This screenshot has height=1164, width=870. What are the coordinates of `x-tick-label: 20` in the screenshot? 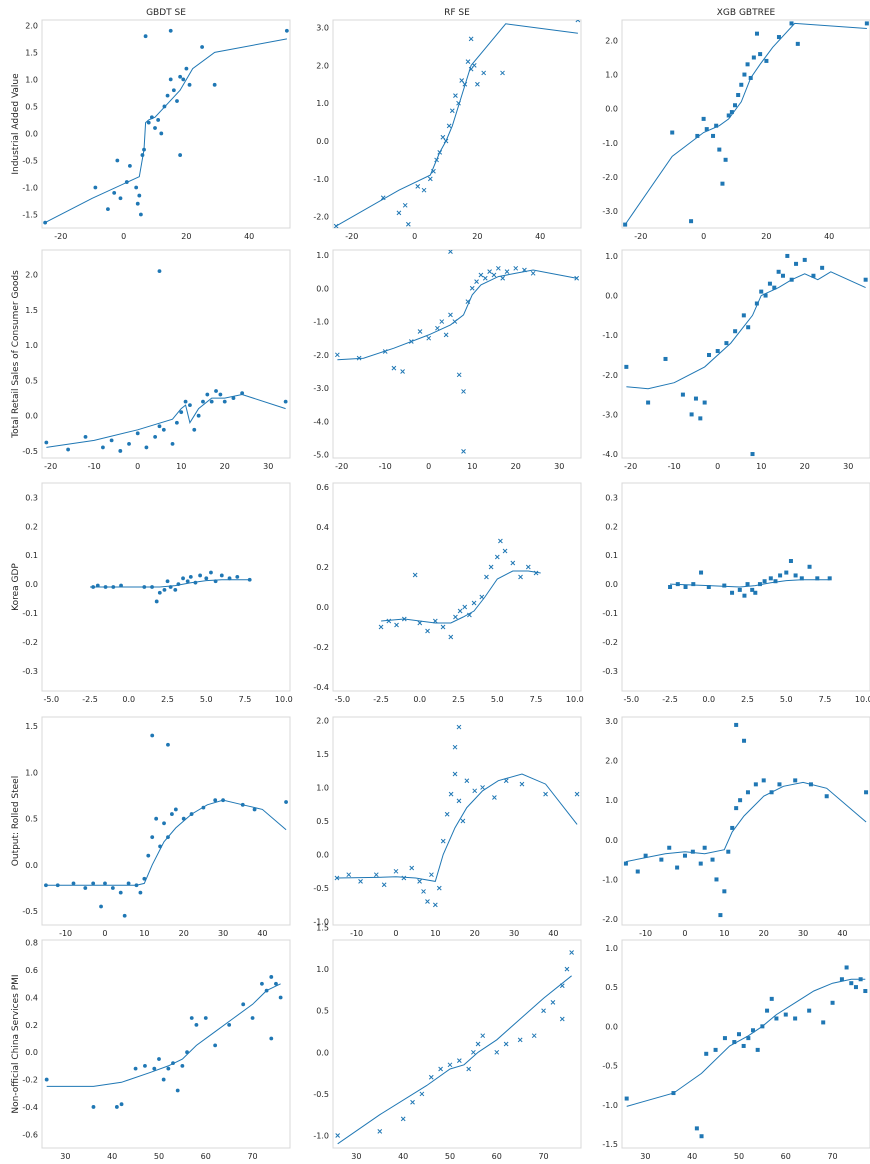 It's located at (225, 466).